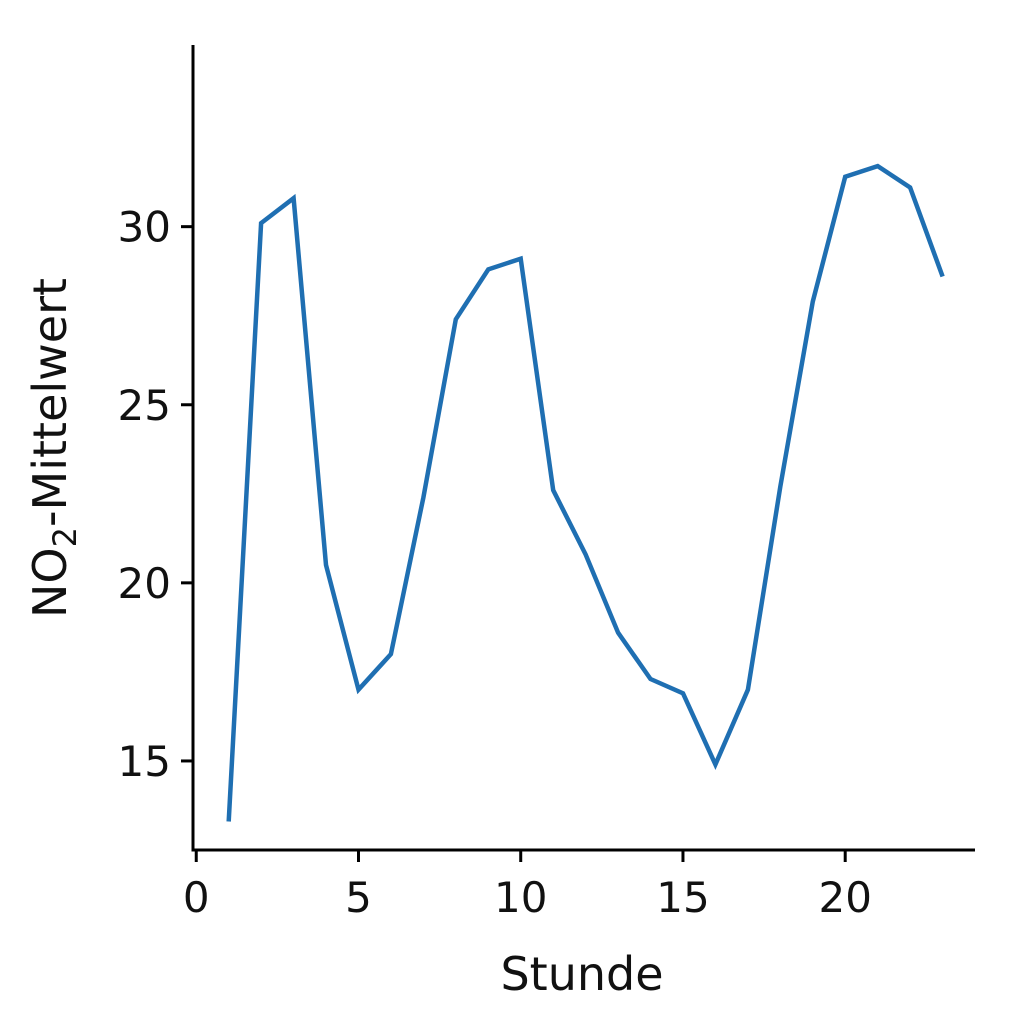 Image resolution: width=1024 pixels, height=1028 pixels. Describe the element at coordinates (65, 537) in the screenshot. I see `y-axis-label-subscript: 2` at that location.